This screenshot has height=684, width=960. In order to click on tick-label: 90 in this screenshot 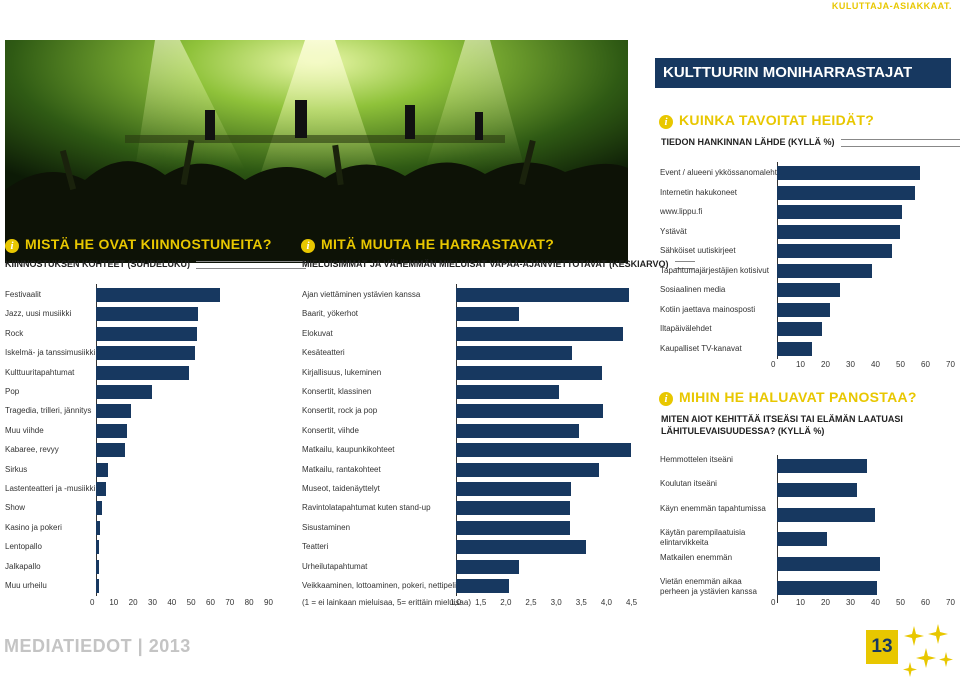, I will do `click(268, 602)`.